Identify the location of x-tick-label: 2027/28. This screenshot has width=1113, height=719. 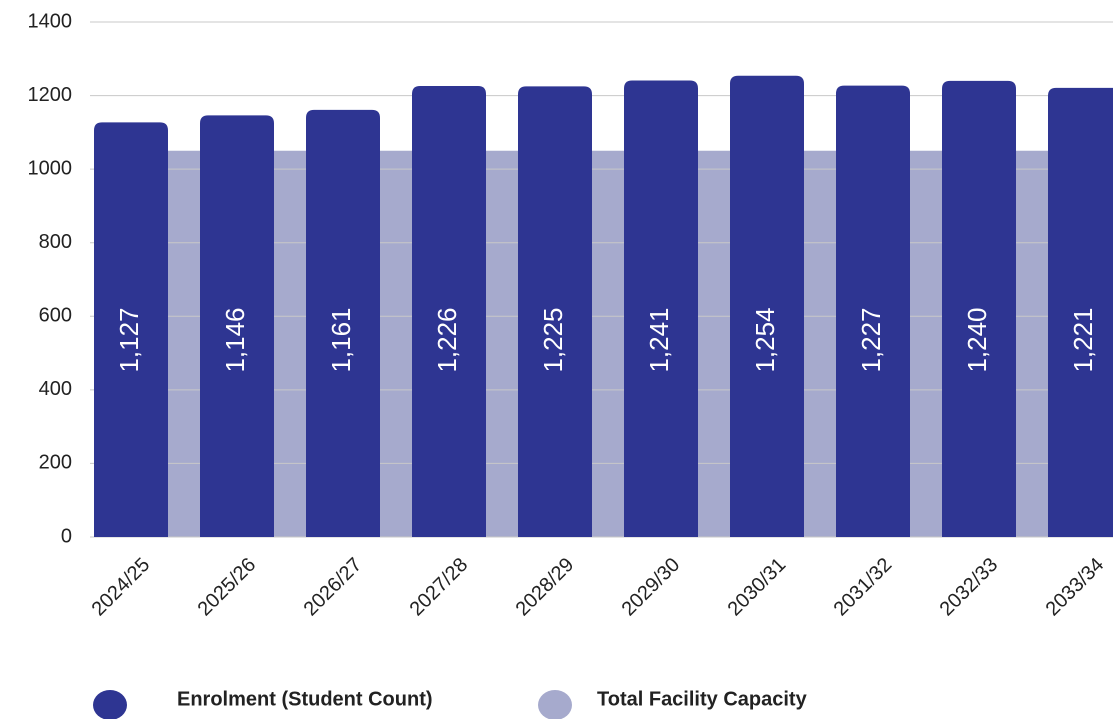
(439, 587).